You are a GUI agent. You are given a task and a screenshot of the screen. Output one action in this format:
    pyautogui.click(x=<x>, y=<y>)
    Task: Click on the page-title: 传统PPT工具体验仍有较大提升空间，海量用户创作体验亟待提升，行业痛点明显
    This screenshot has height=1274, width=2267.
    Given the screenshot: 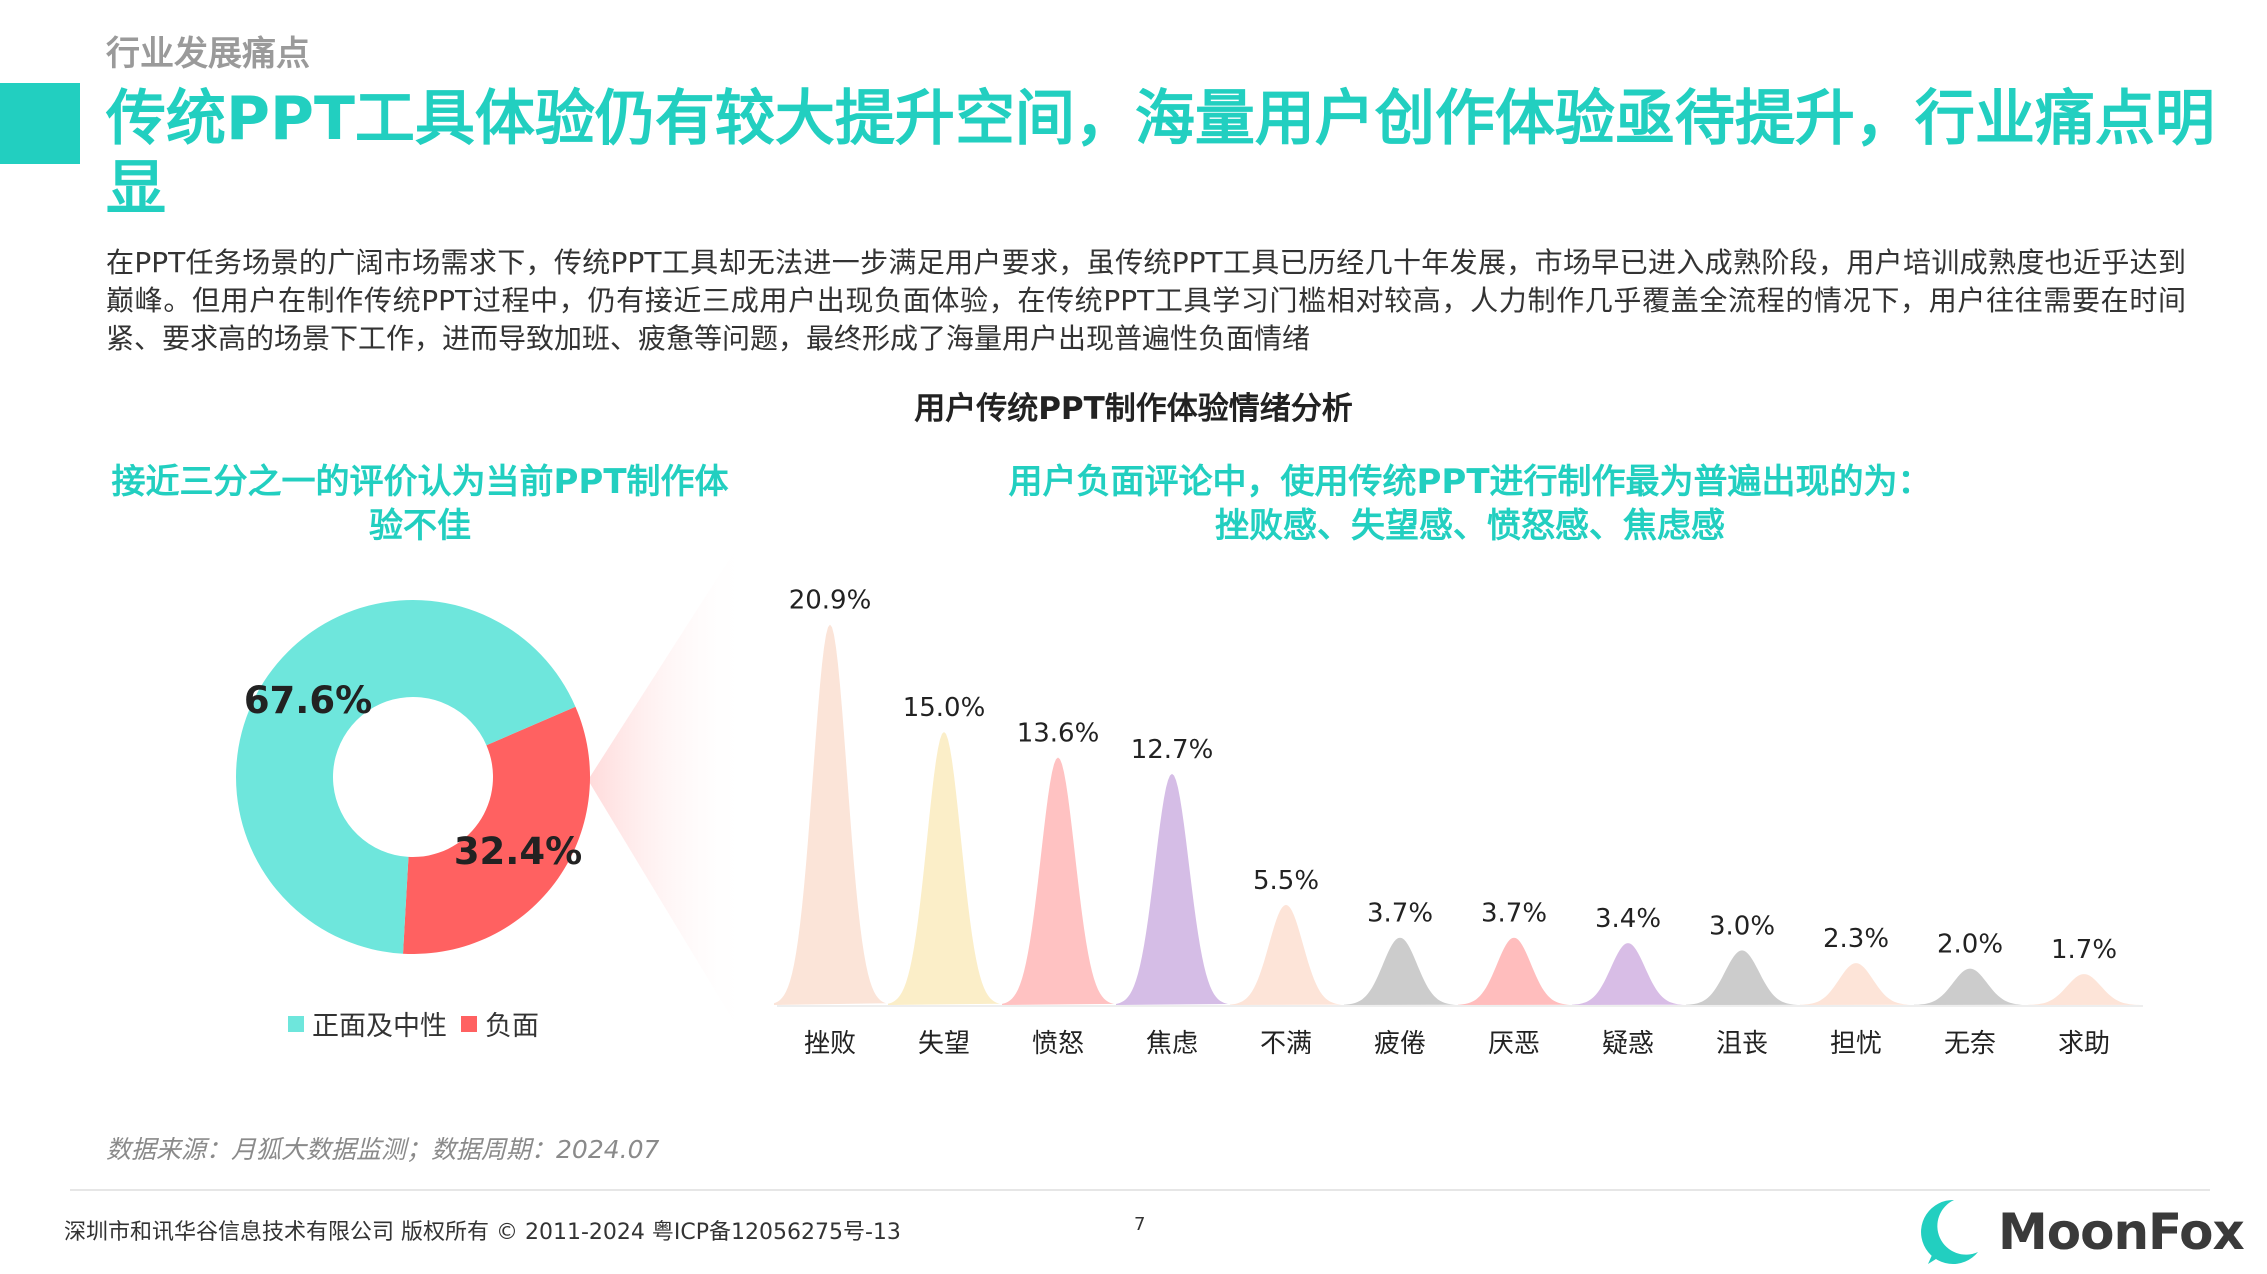 What is the action you would take?
    pyautogui.click(x=1160, y=154)
    